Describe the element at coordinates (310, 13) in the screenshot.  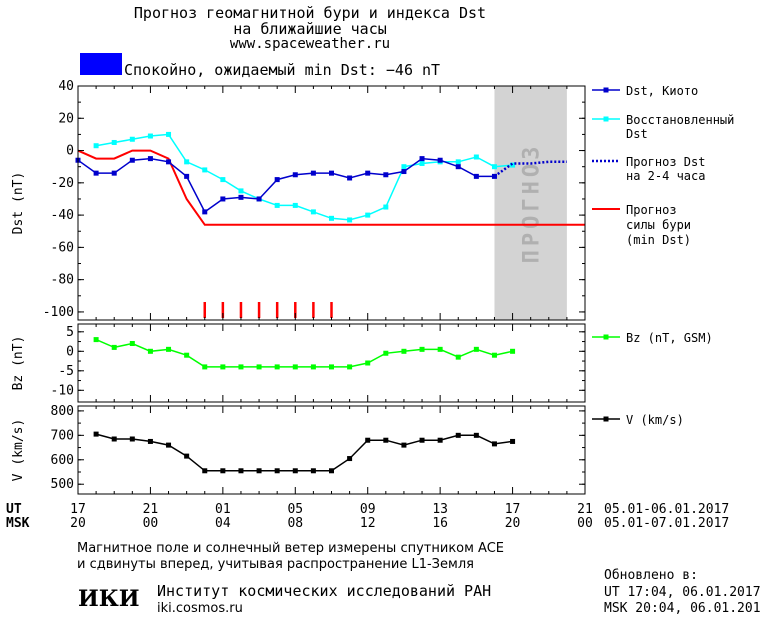
I see `chart-title-line1: Прогноз геомагнитной бури и индекса Dst` at that location.